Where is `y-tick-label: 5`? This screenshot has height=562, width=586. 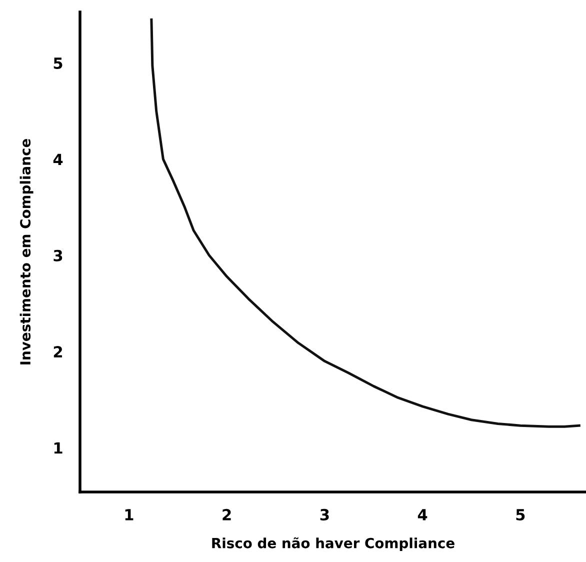 y-tick-label: 5 is located at coordinates (58, 64).